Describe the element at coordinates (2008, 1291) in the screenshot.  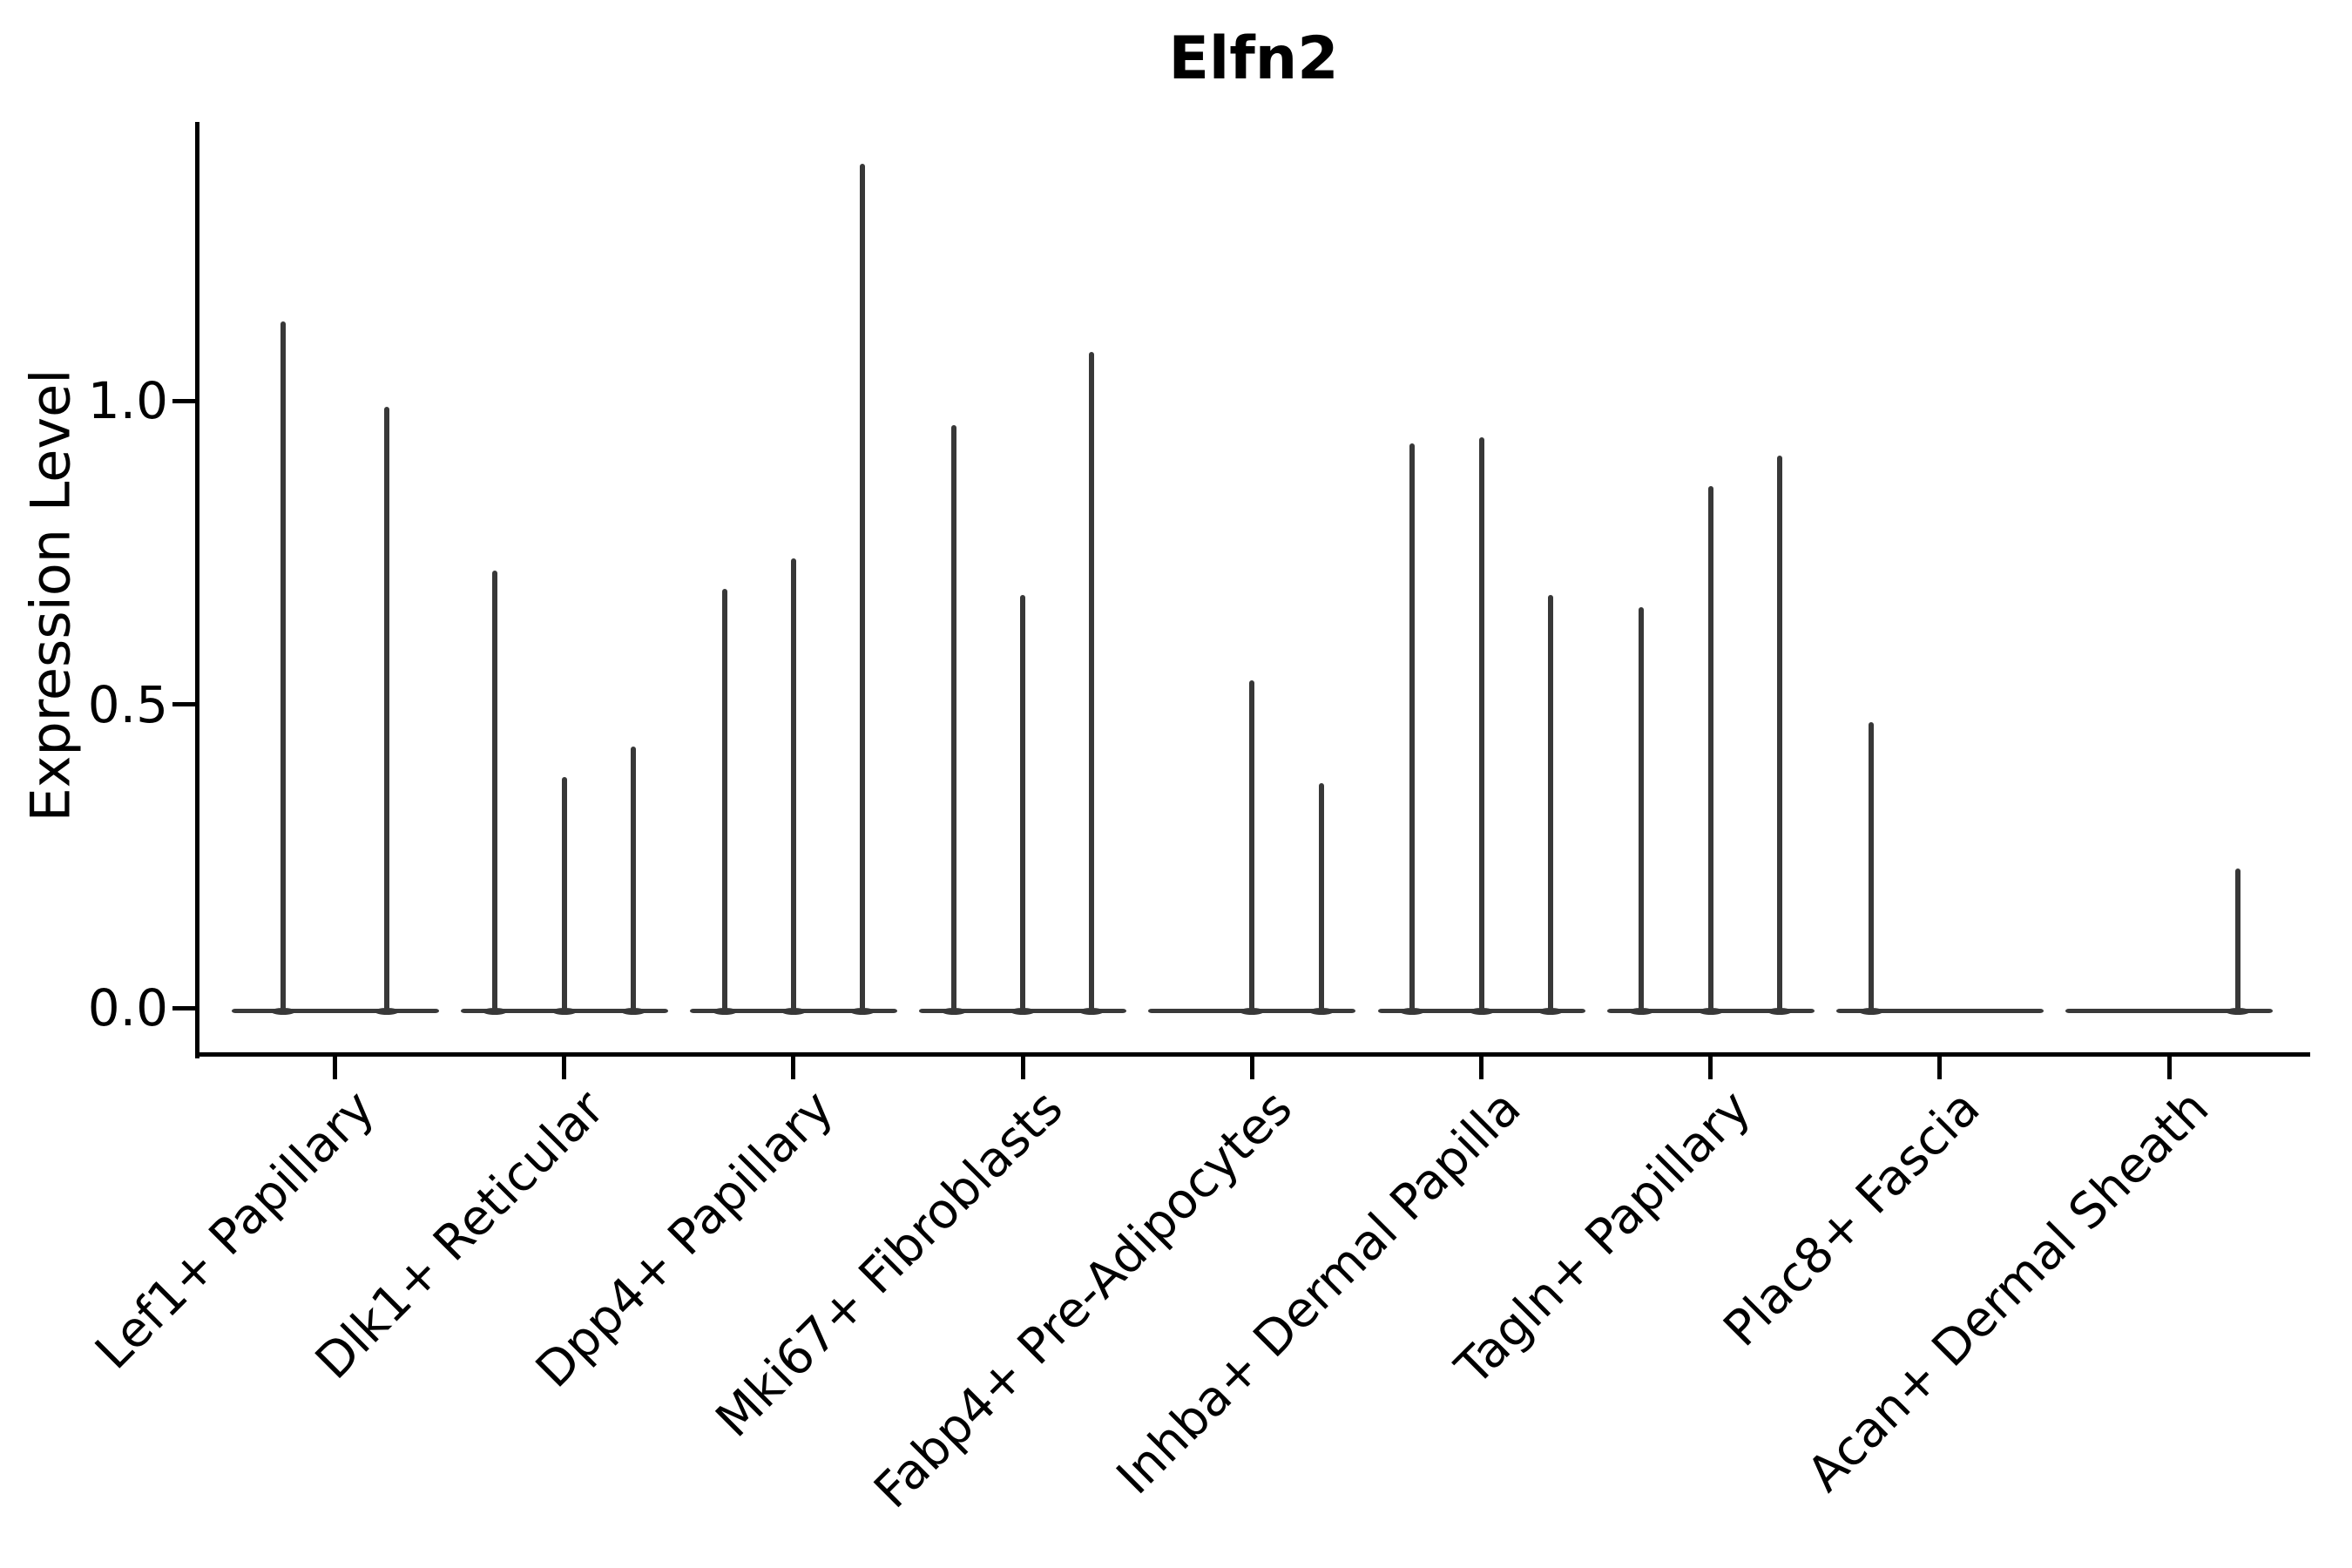
I see `x-tick-label: Acan+ Dermal Sheath` at that location.